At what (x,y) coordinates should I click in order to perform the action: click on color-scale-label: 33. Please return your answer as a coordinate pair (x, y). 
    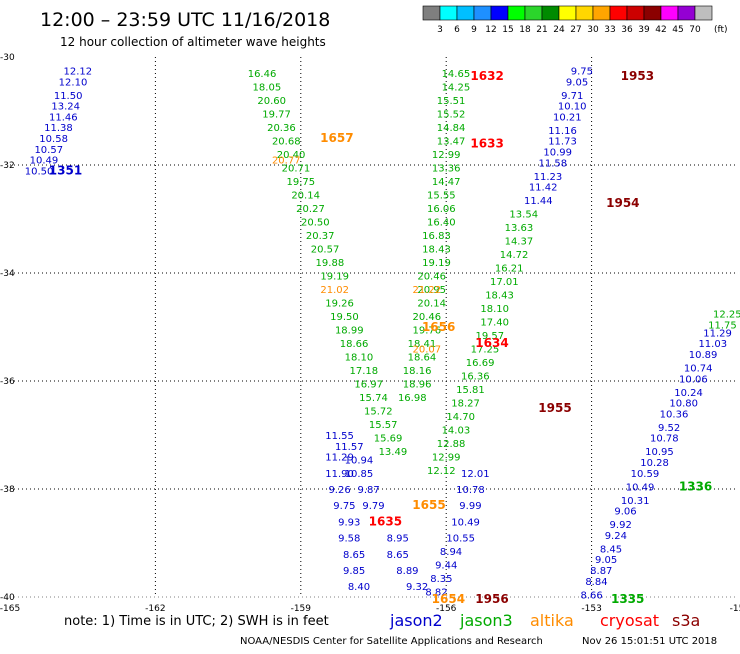
    Looking at the image, I should click on (609, 30).